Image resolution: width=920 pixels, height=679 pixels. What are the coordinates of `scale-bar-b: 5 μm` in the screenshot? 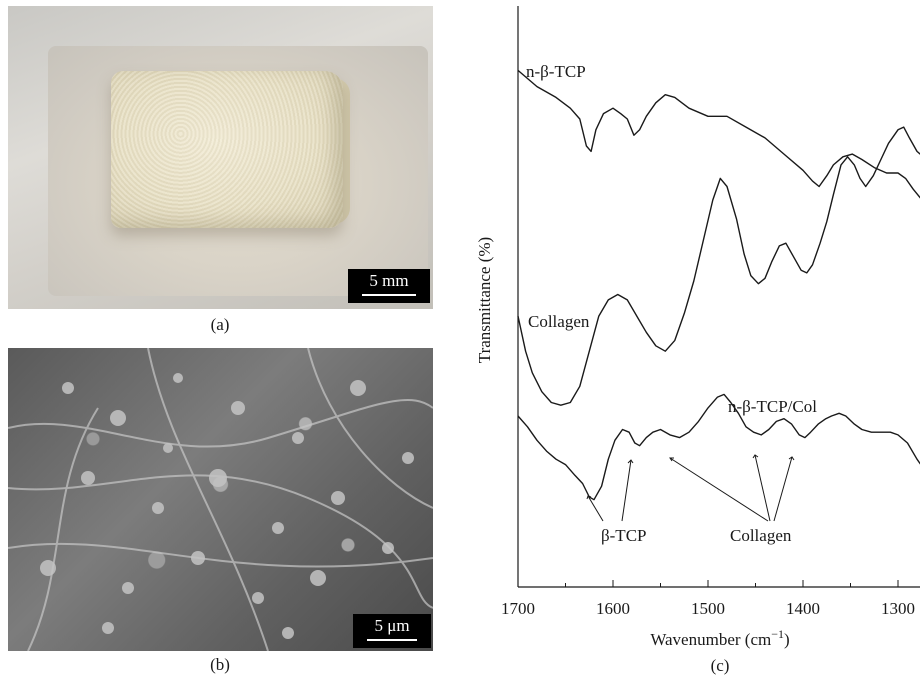 It's located at (392, 631).